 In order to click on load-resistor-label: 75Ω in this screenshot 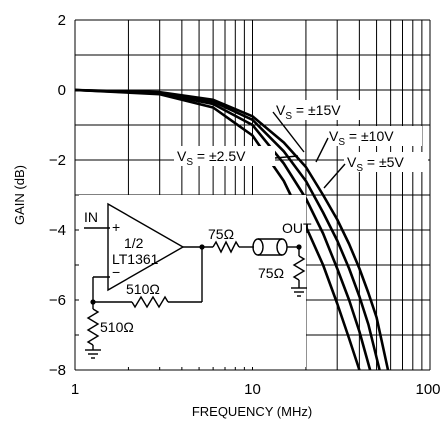, I will do `click(271, 273)`.